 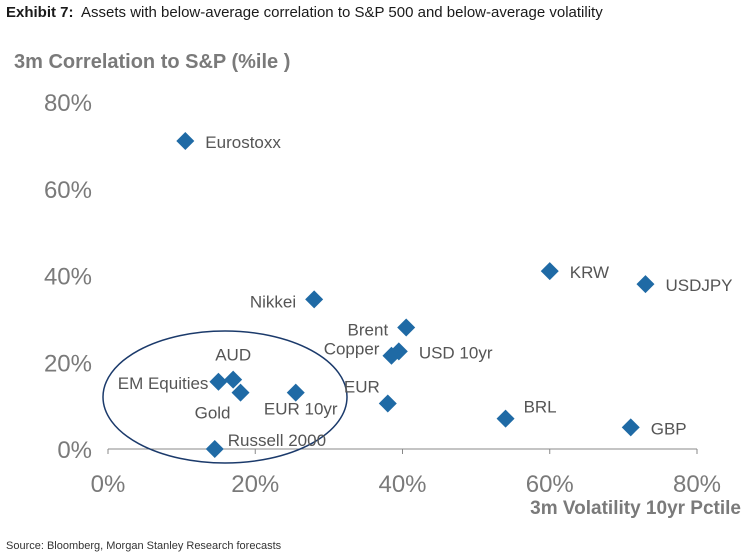 I want to click on x-tick-label: 80%, so click(x=697, y=484).